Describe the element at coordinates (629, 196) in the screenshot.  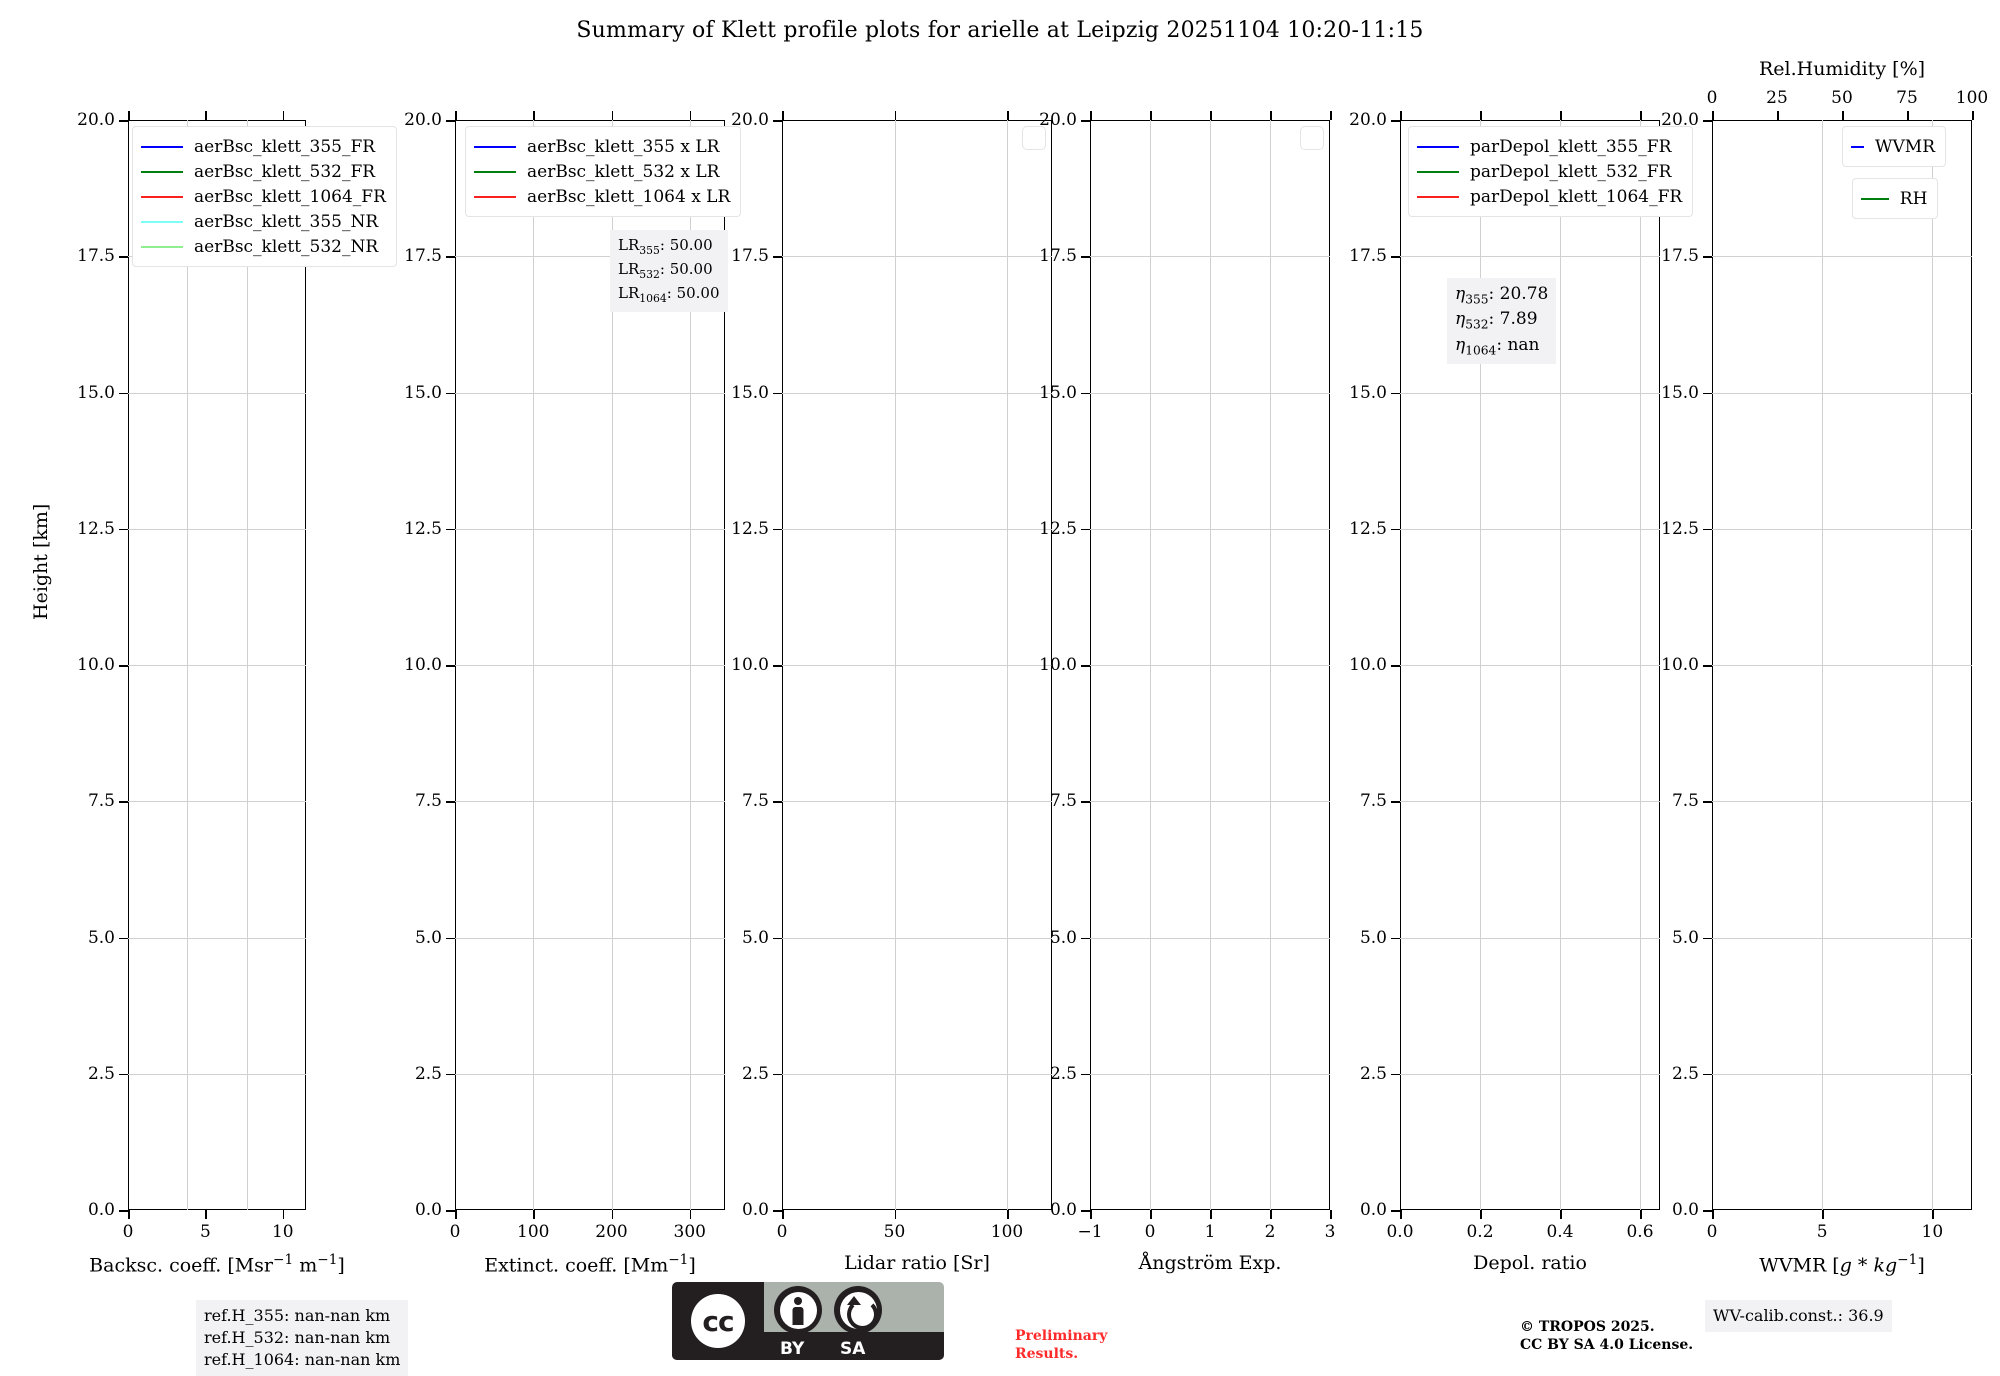
I see `legend-label: aerBsc_klett_1064 x LR` at that location.